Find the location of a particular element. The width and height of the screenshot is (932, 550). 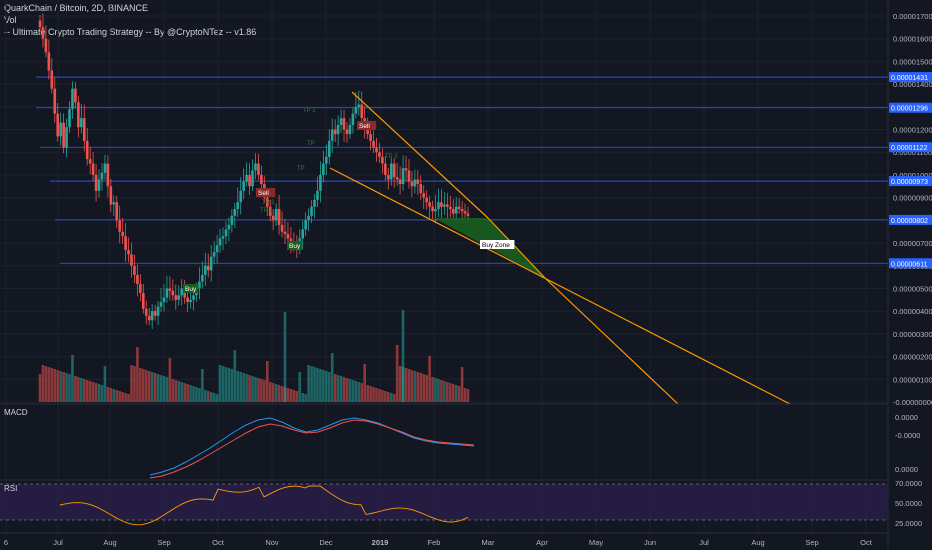

buy-signal-text: Buy is located at coordinates (191, 289).